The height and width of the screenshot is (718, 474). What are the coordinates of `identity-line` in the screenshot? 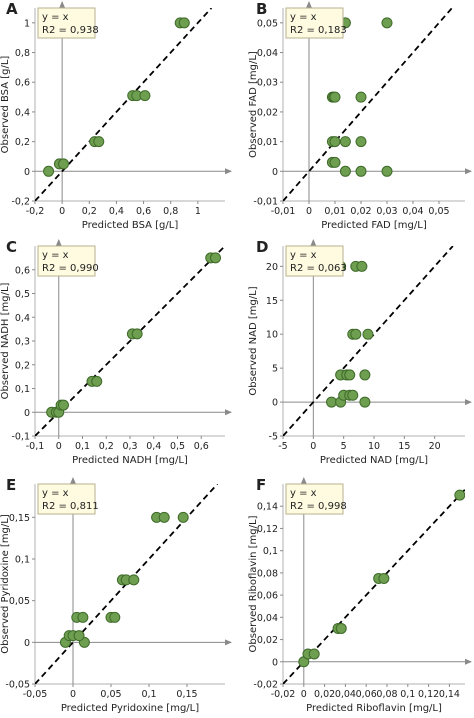 It's located at (368, 104).